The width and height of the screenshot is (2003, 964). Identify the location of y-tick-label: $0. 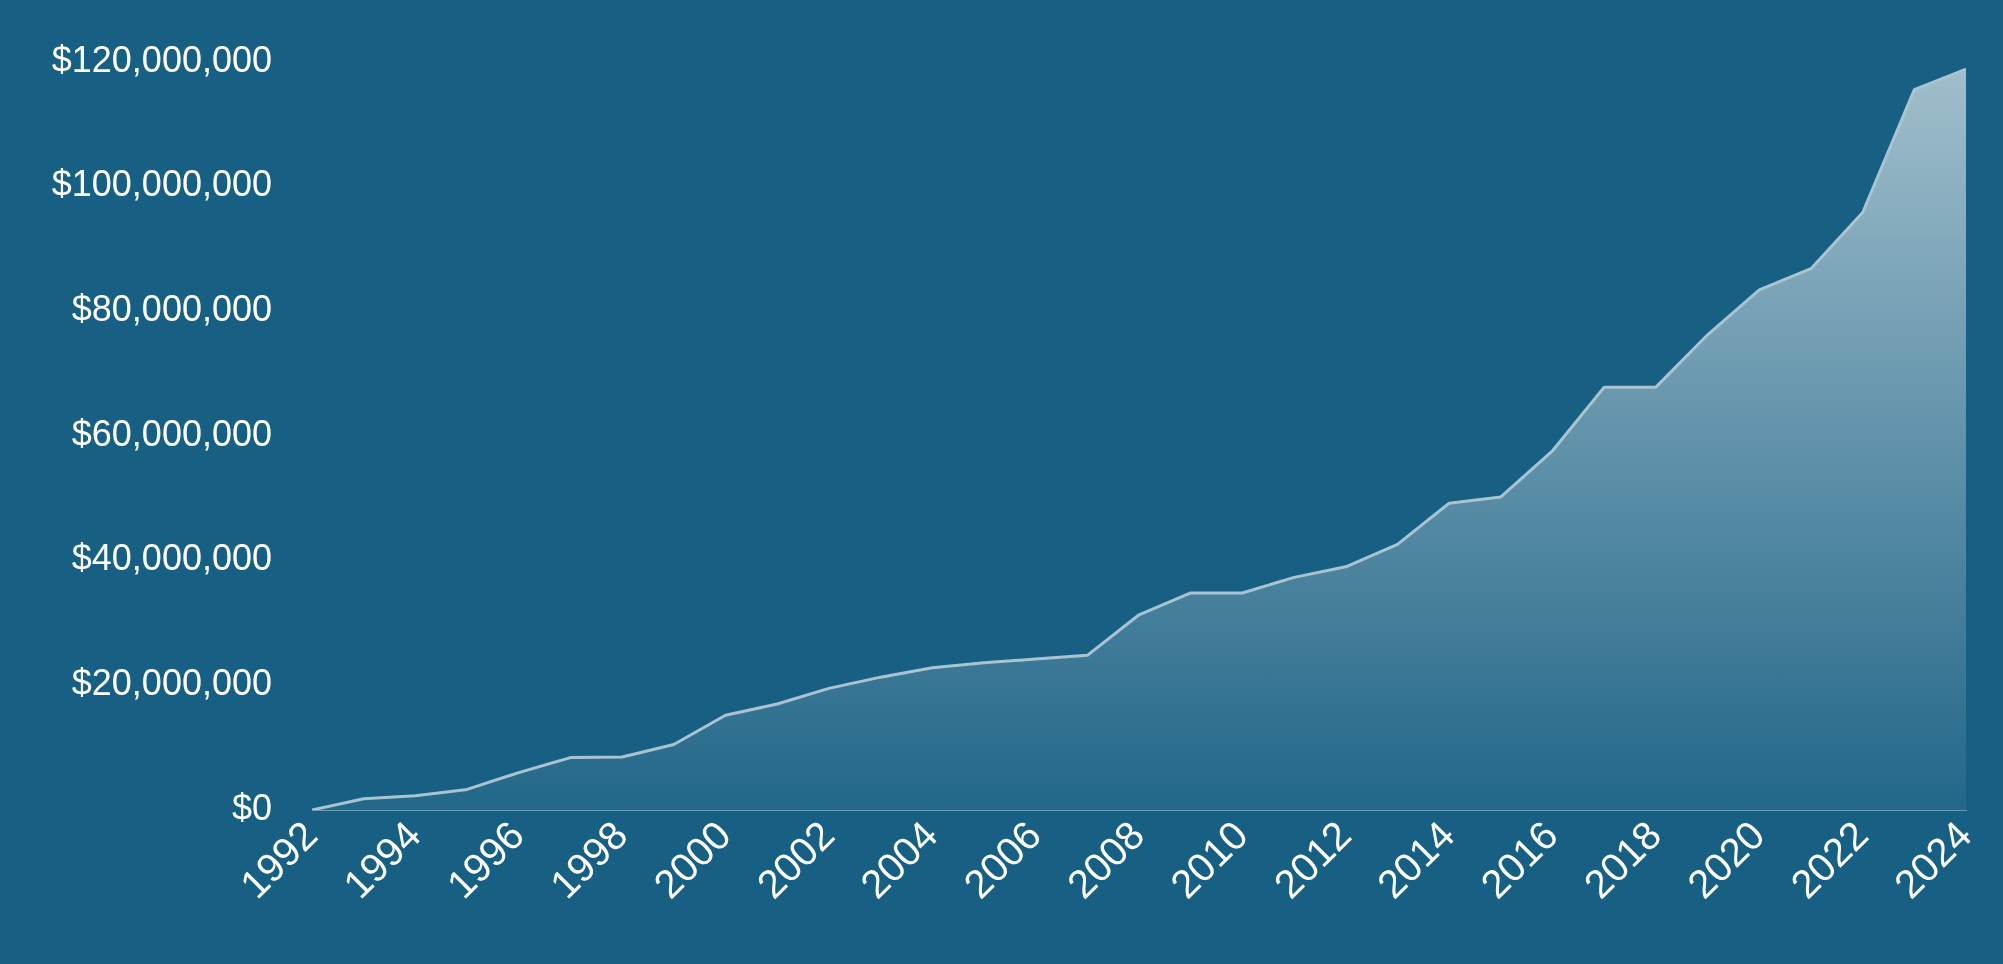
(251, 807).